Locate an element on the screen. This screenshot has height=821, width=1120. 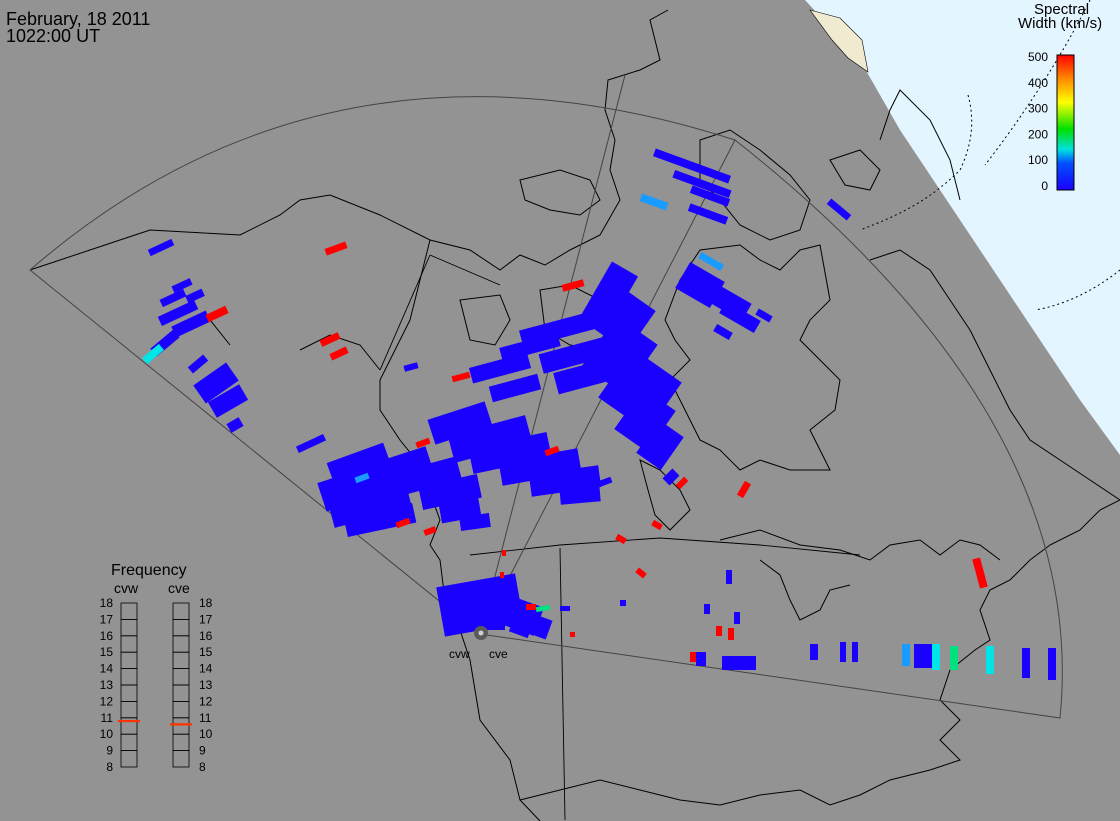
colorbar-gradient is located at coordinates (1065, 122).